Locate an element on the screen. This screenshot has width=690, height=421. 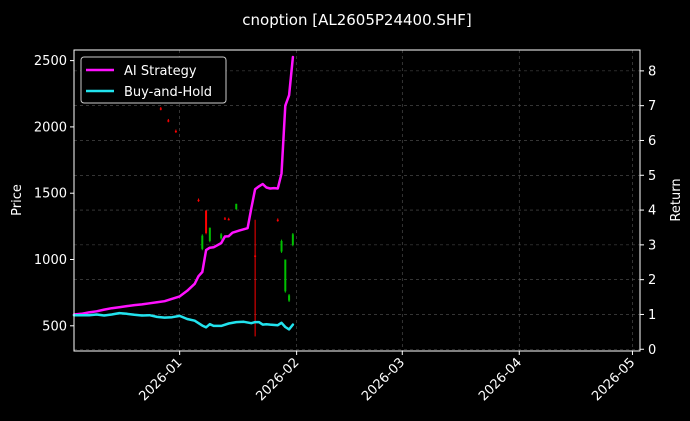
y-right-tick-label: 5 is located at coordinates (652, 176).